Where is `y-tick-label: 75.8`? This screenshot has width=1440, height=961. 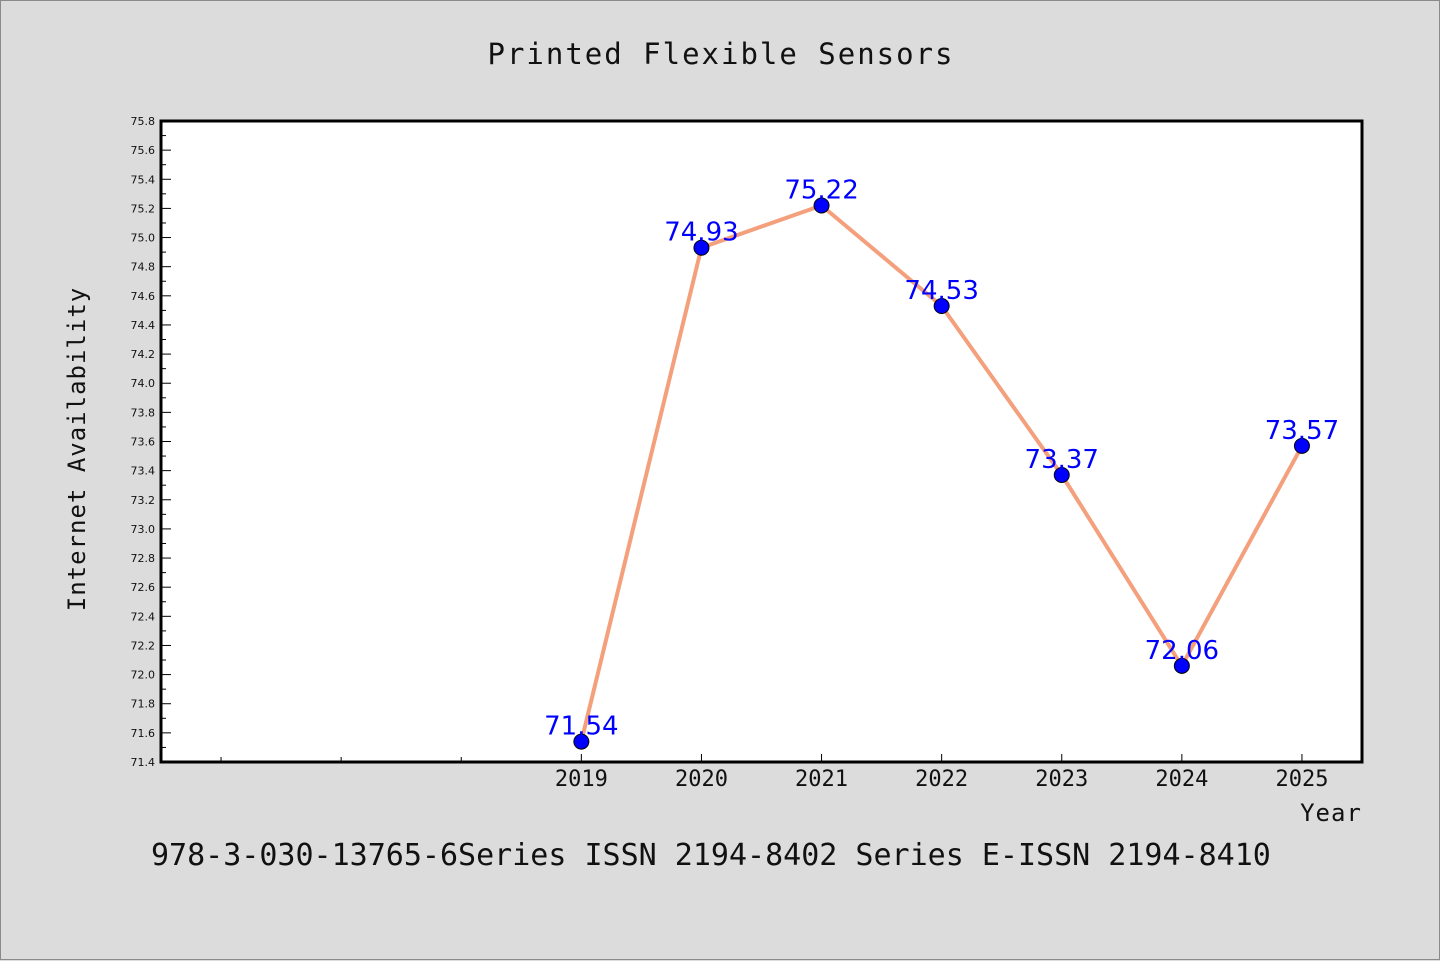 y-tick-label: 75.8 is located at coordinates (143, 121).